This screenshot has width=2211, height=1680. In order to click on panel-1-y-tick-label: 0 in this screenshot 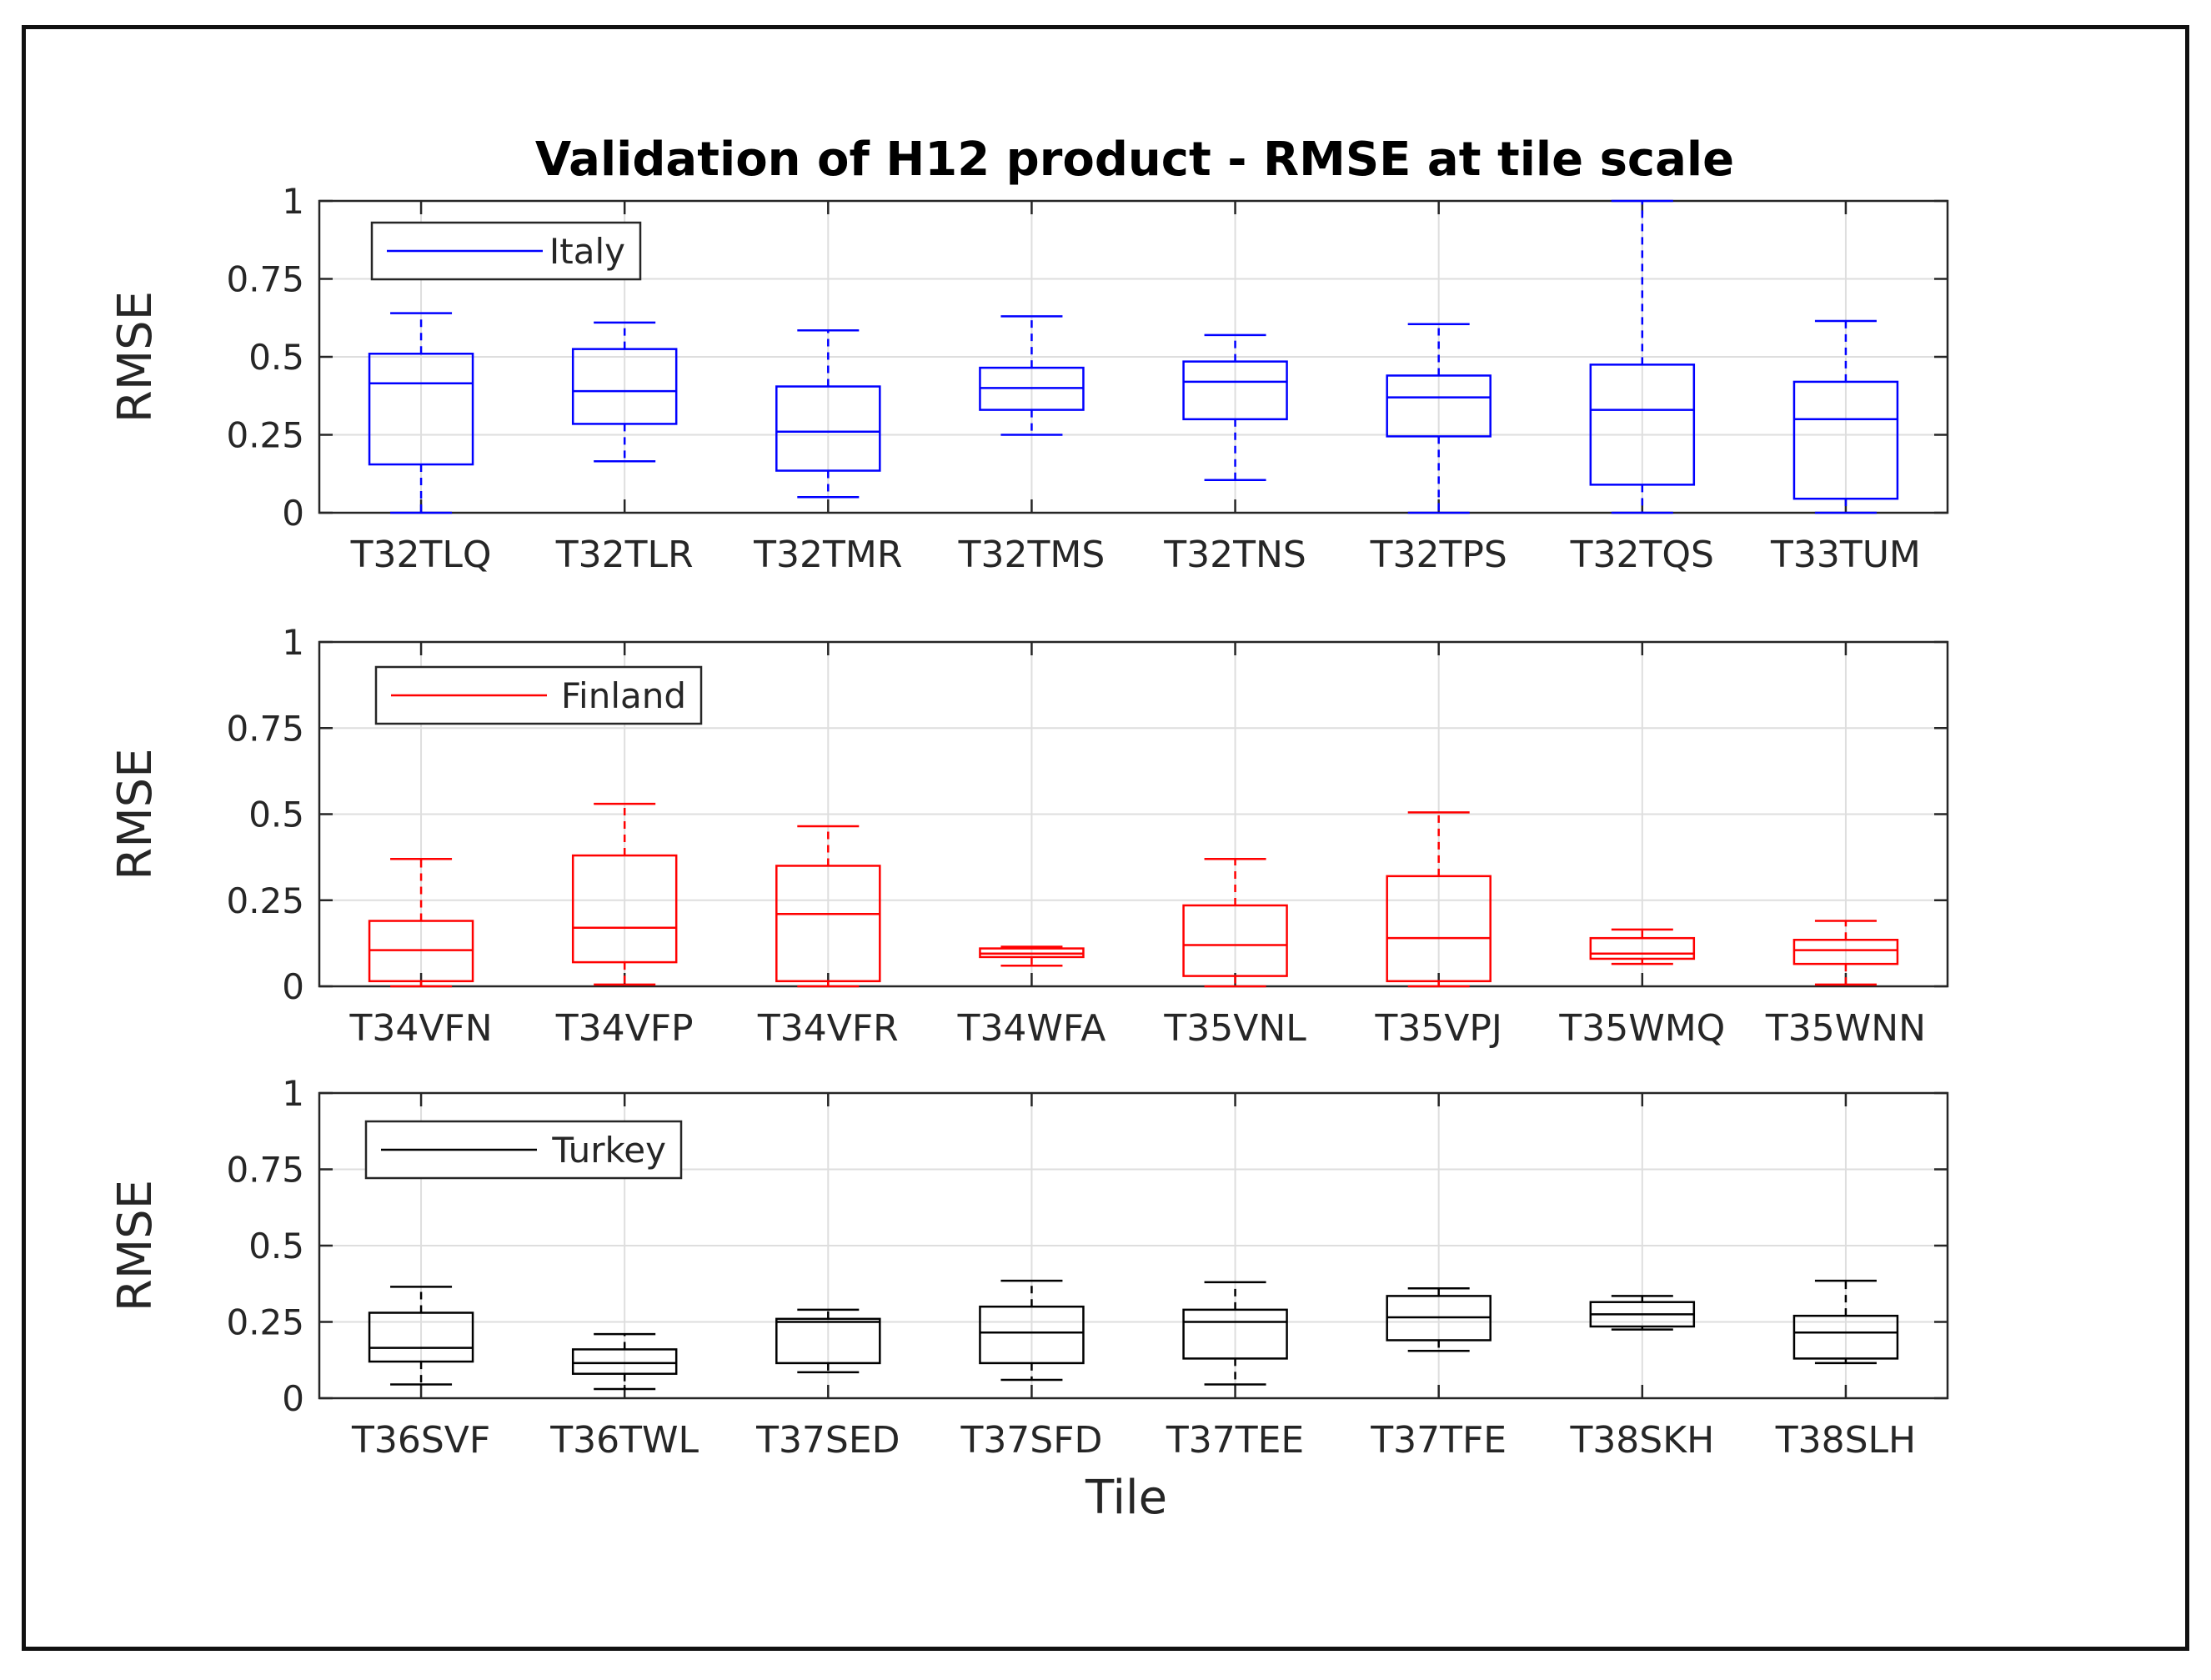, I will do `click(293, 513)`.